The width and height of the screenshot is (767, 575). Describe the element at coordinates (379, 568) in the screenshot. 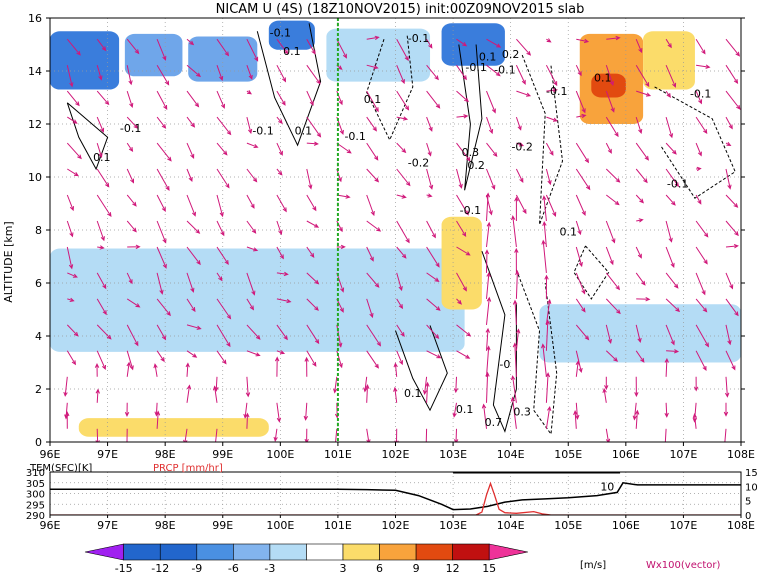

I see `colorbar-tick-label: 6` at that location.